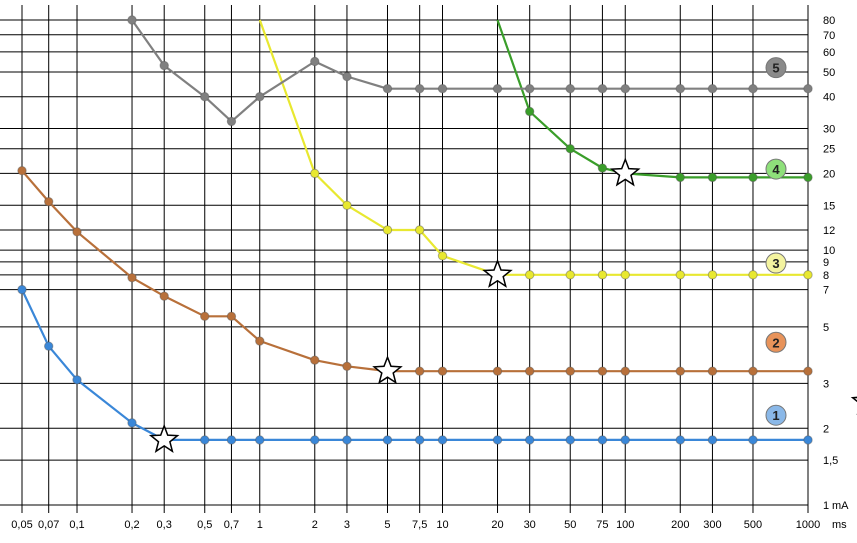  What do you see at coordinates (419, 525) in the screenshot?
I see `x-tick-label: 7,5` at bounding box center [419, 525].